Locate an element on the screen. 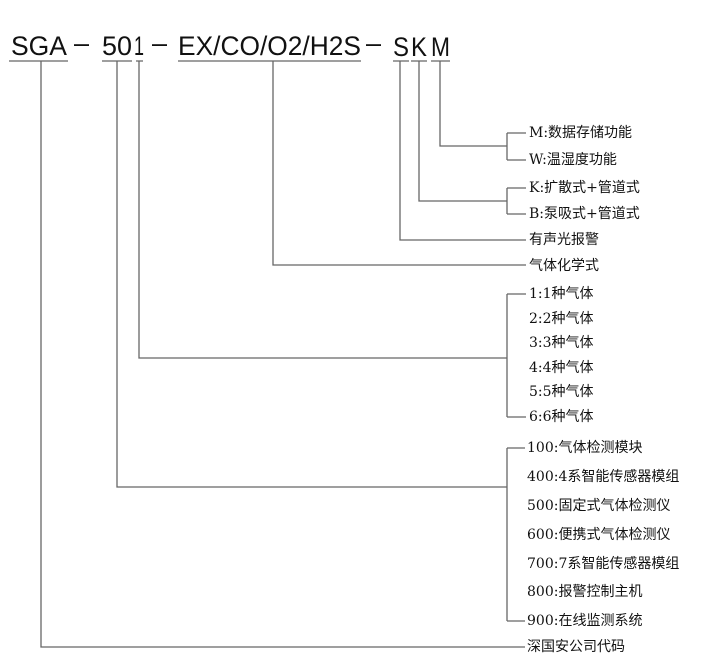  model-code: SGA – 50 1 – EX/CO/O2/H2S – S K M is located at coordinates (230, 45).